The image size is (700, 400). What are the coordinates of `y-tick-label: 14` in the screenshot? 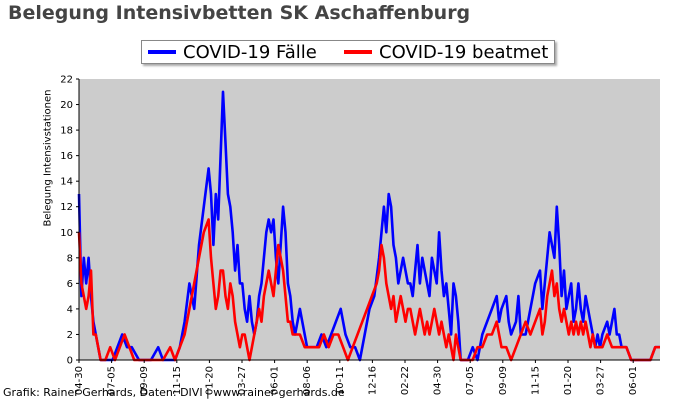 It's located at (66, 182).